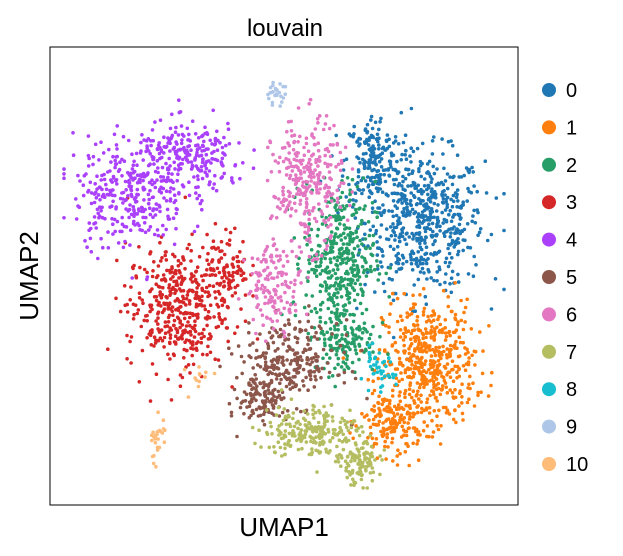  What do you see at coordinates (571, 241) in the screenshot?
I see `legend-label-4: 4` at bounding box center [571, 241].